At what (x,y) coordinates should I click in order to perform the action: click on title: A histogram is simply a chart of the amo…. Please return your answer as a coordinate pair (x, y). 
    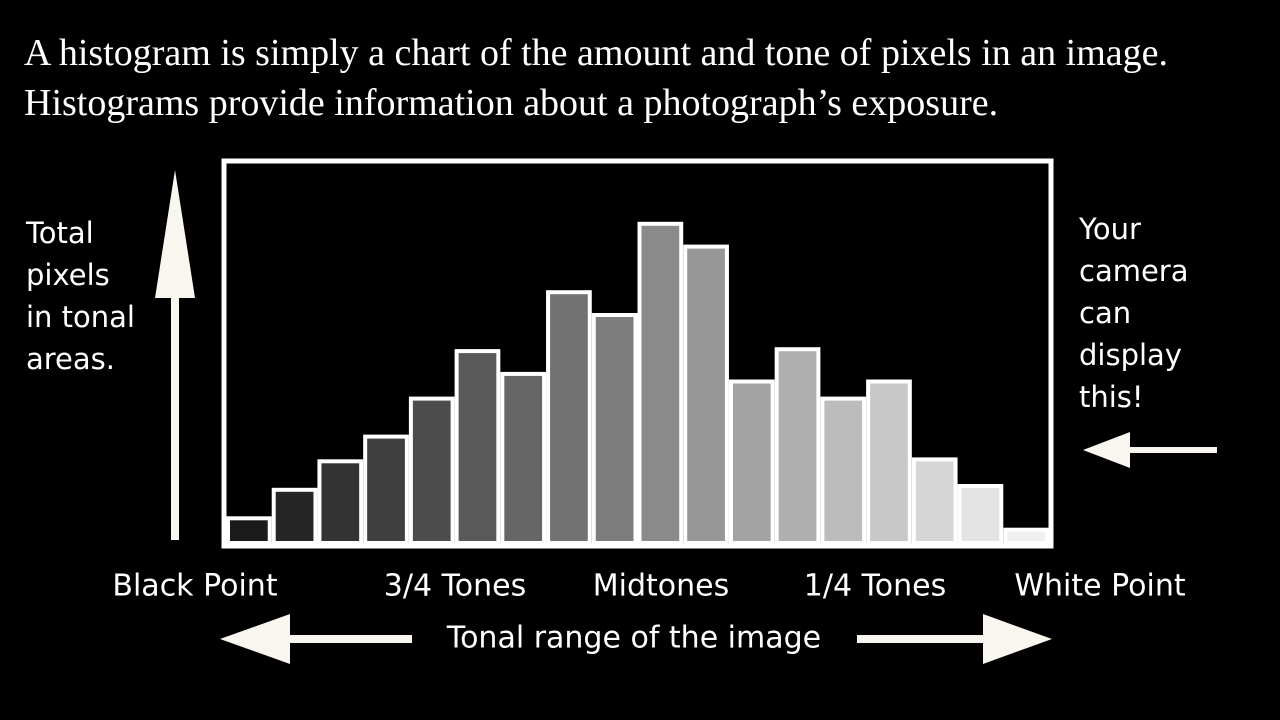
    Looking at the image, I should click on (596, 78).